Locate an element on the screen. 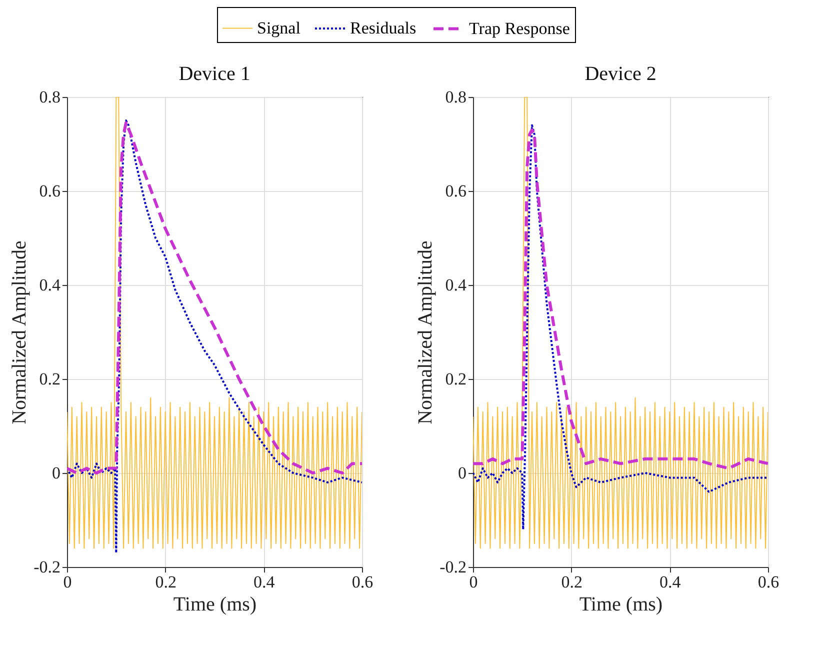 The image size is (839, 662). chart-title: Device 2 is located at coordinates (620, 74).